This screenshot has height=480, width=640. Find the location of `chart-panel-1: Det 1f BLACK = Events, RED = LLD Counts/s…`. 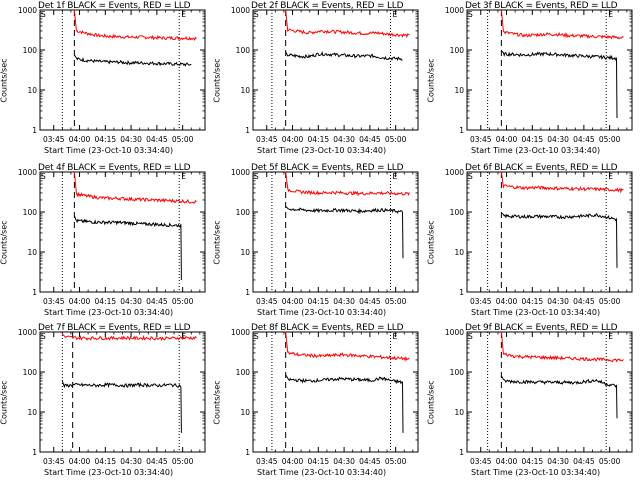

chart-panel-1: Det 1f BLACK = Events, RED = LLD Counts/s… is located at coordinates (105, 79).